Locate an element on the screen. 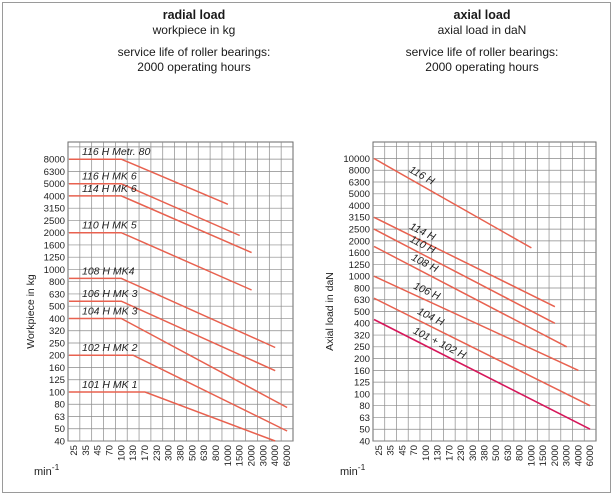 This screenshot has width=615, height=497. series-label: 110 H MK 5 is located at coordinates (109, 226).